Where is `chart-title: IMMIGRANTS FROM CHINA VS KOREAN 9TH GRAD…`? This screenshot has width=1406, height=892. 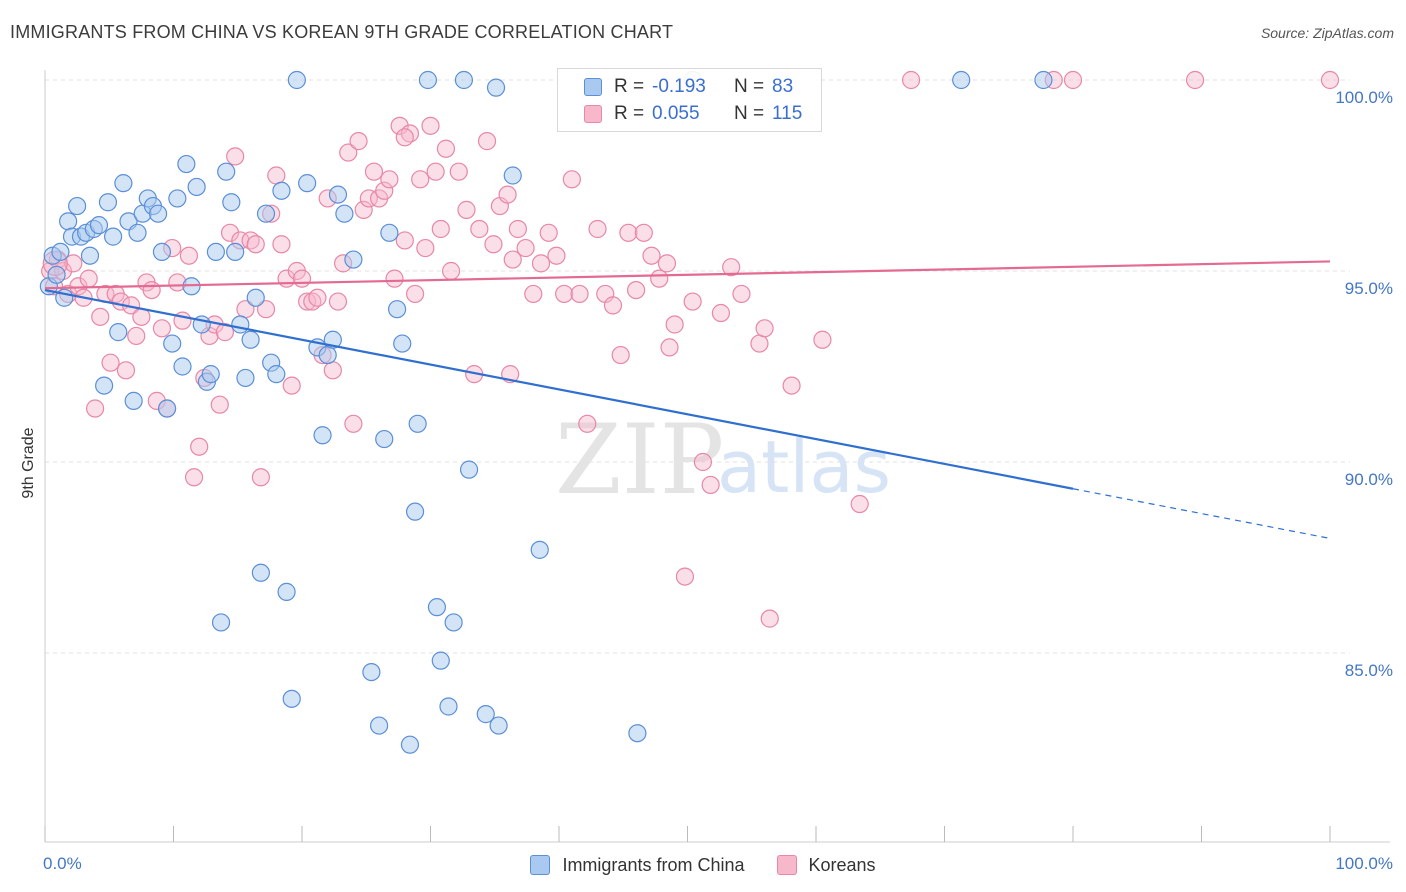
chart-title: IMMIGRANTS FROM CHINA VS KOREAN 9TH GRAD… is located at coordinates (342, 32).